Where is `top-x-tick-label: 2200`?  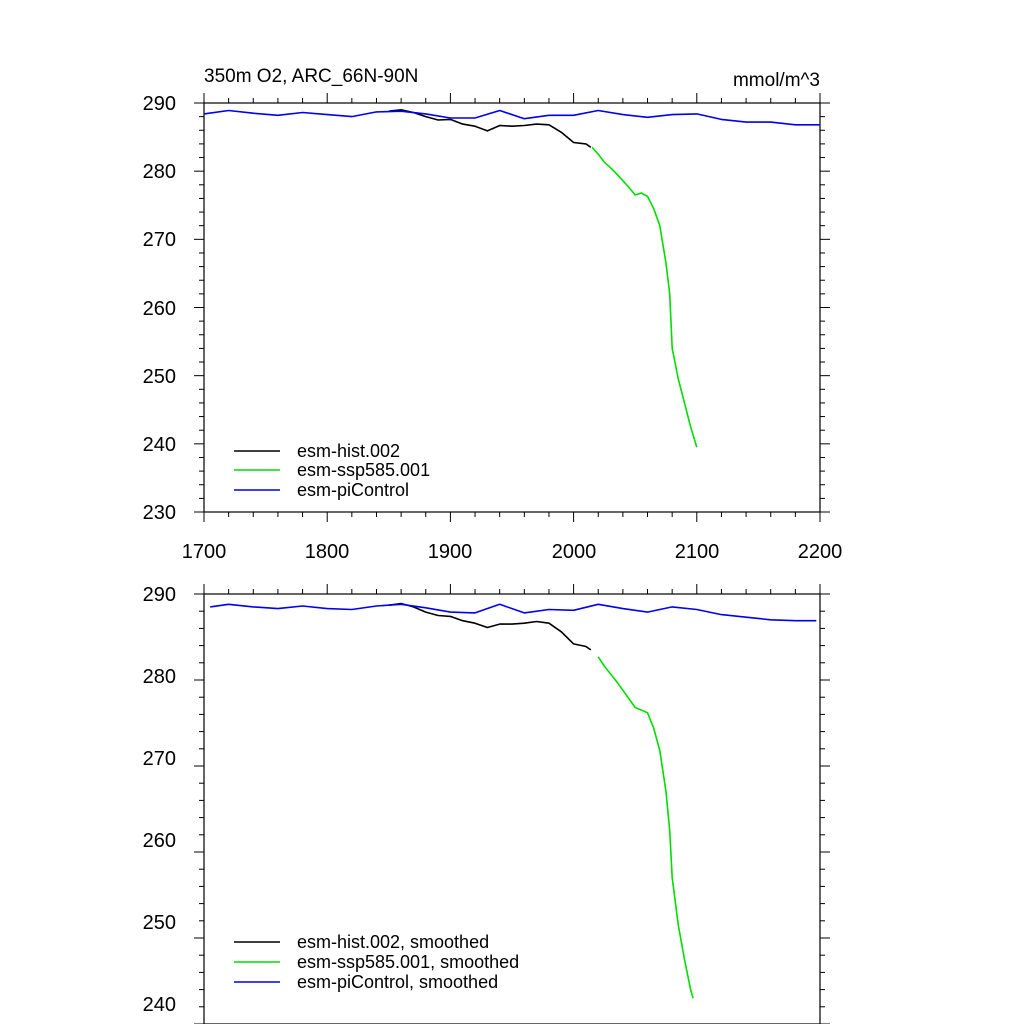 top-x-tick-label: 2200 is located at coordinates (820, 552).